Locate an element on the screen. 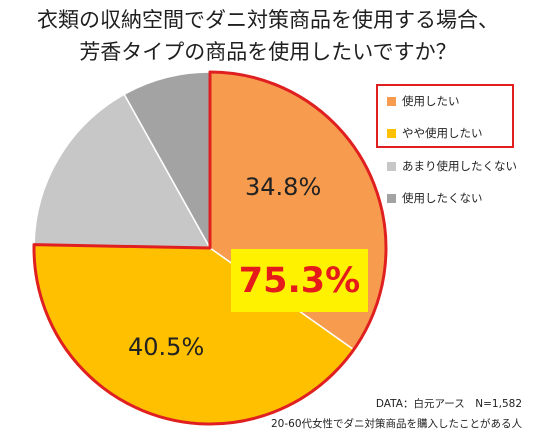 The image size is (536, 439). legend-item-use: 使用したい is located at coordinates (423, 101).